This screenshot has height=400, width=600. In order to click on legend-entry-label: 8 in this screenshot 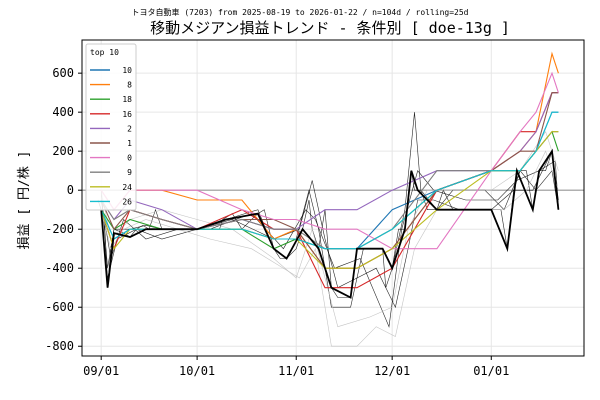, I will do `click(129, 85)`.